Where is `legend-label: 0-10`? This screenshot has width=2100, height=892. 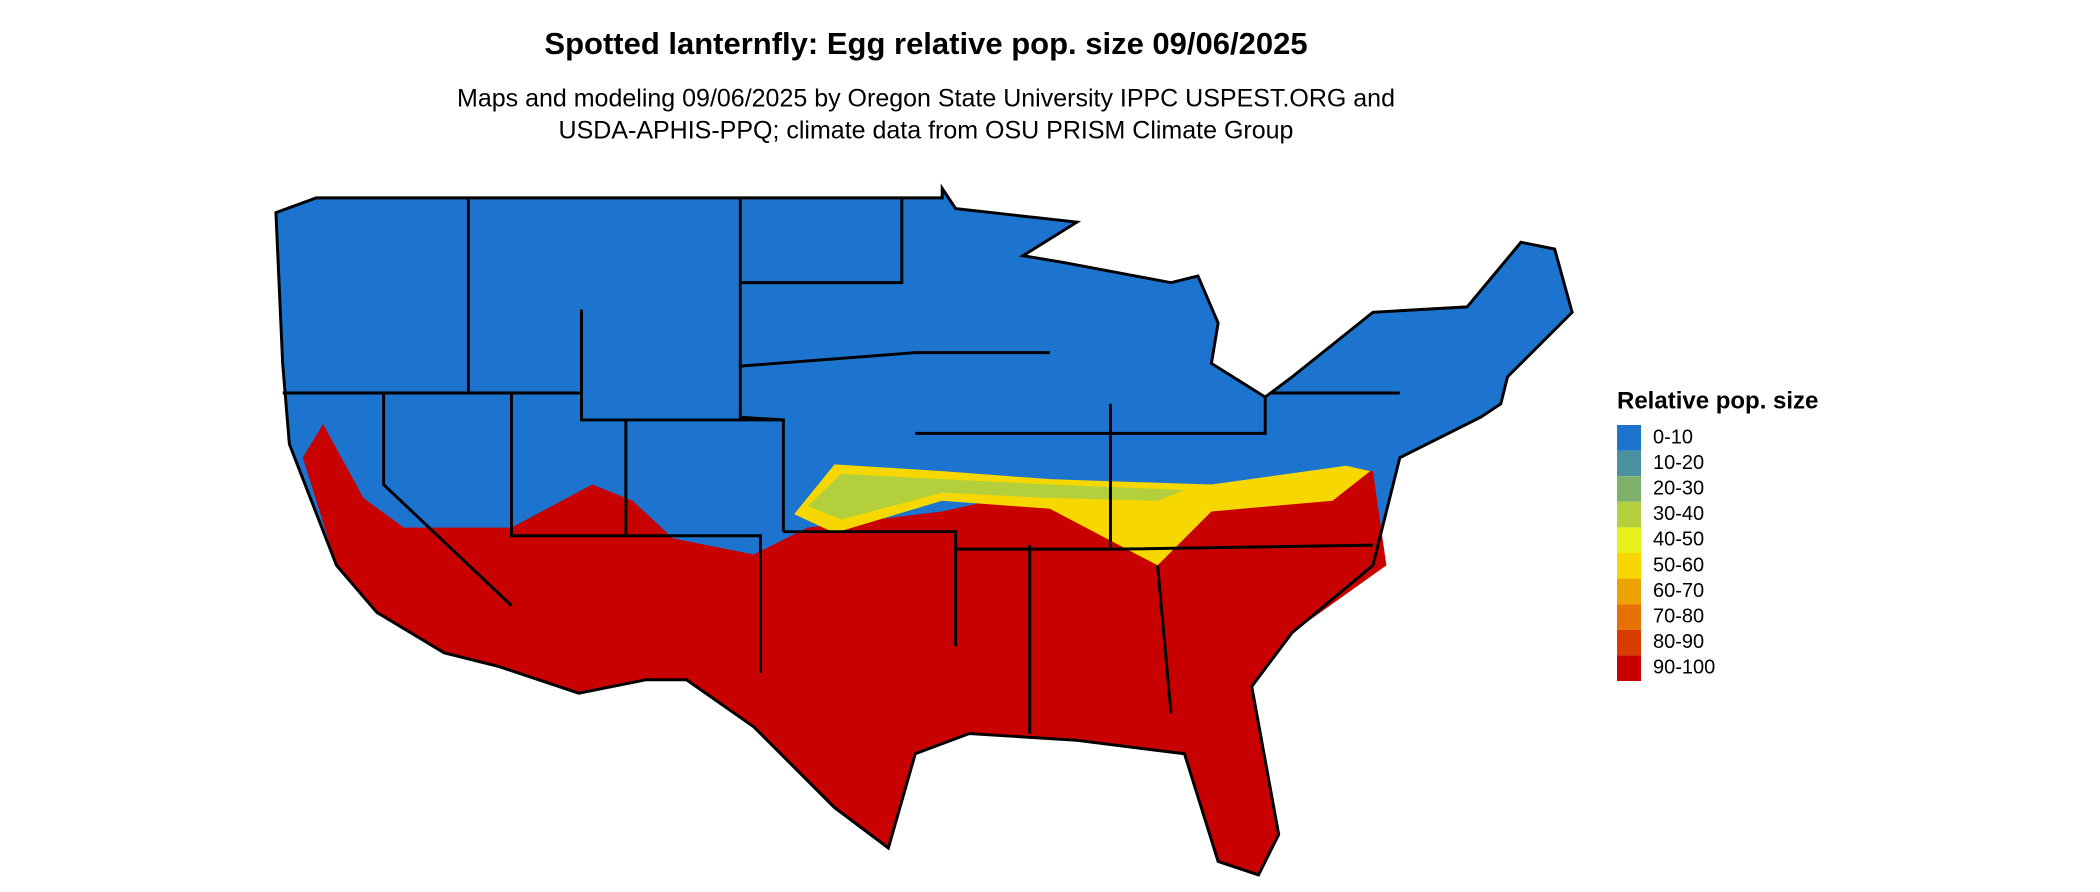
legend-label: 0-10 is located at coordinates (1673, 437).